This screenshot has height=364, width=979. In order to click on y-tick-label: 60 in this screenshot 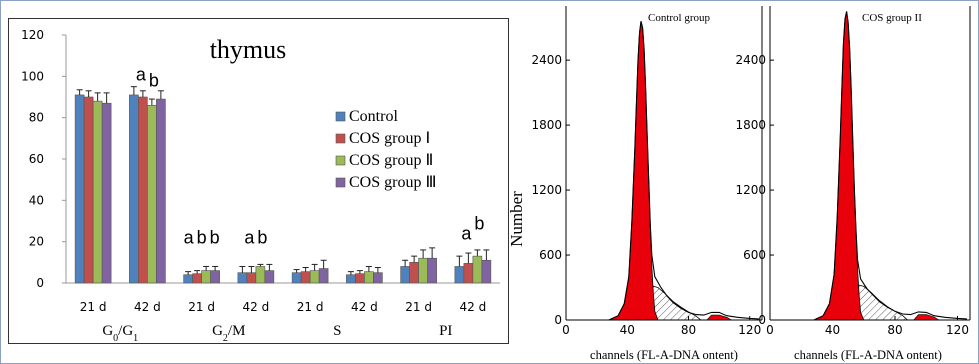, I will do `click(36, 159)`.